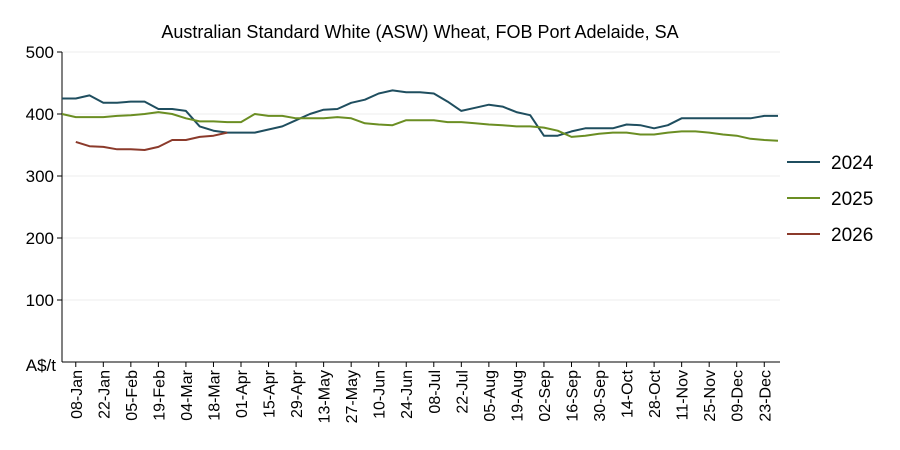 The height and width of the screenshot is (450, 900). I want to click on x-tick-label: 15-Apr, so click(270, 393).